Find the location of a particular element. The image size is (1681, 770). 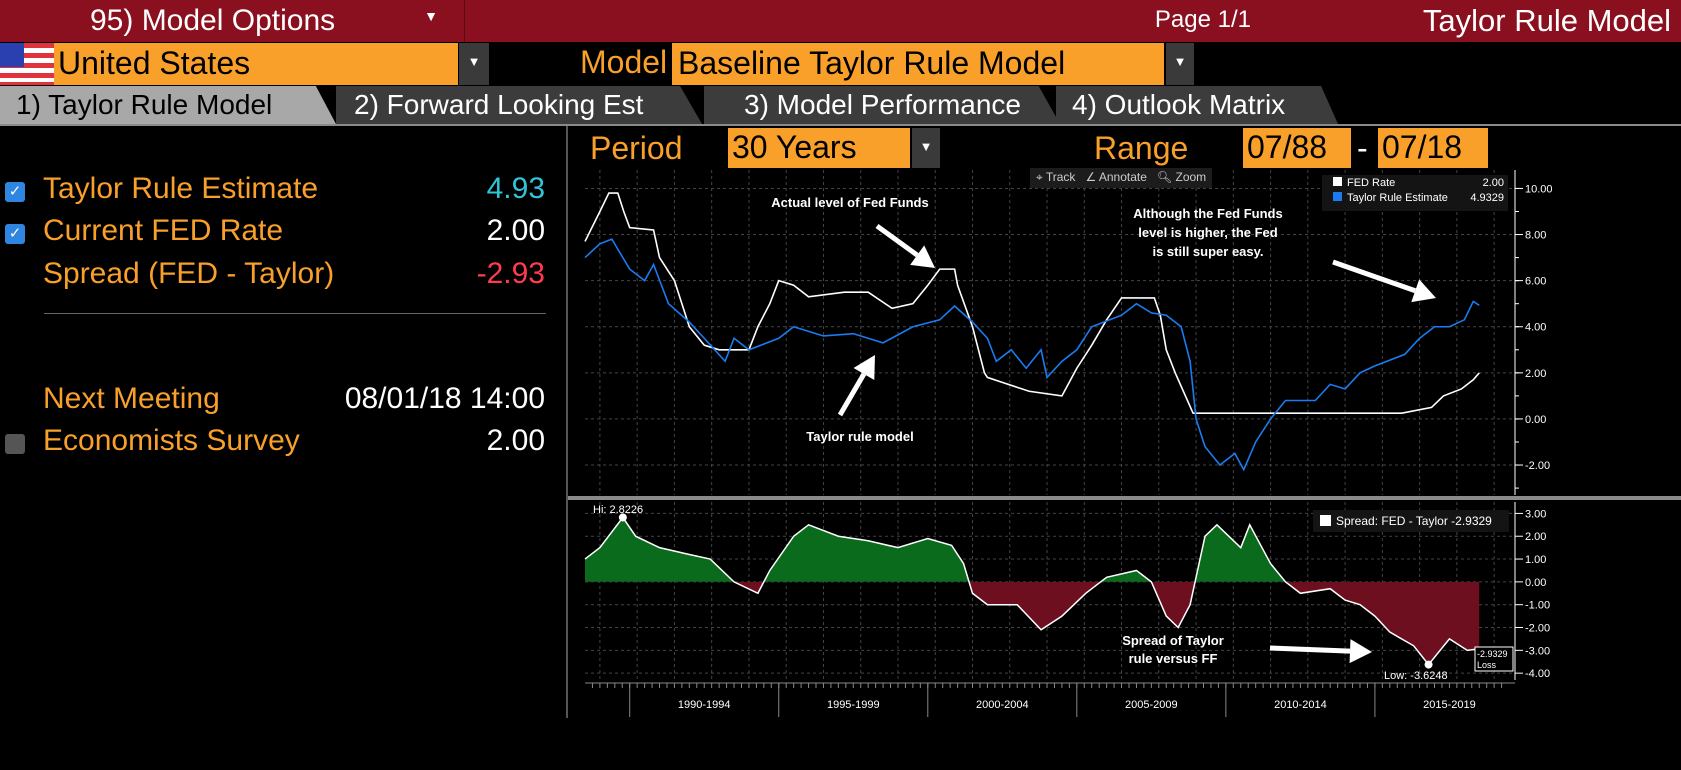

spread-label: Spread (FED - Taylor) is located at coordinates (189, 273).